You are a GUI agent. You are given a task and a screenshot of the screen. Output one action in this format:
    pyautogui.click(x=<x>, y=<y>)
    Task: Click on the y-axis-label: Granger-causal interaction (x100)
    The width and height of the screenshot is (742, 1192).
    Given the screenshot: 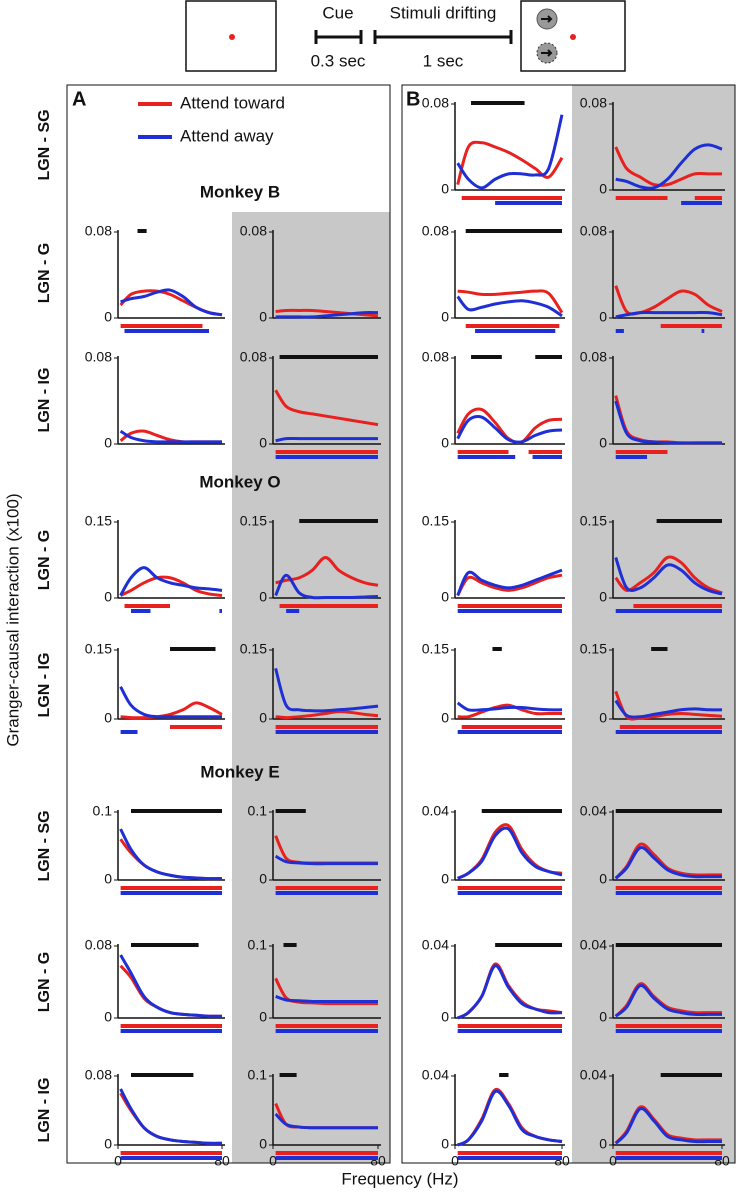 What is the action you would take?
    pyautogui.click(x=12, y=619)
    